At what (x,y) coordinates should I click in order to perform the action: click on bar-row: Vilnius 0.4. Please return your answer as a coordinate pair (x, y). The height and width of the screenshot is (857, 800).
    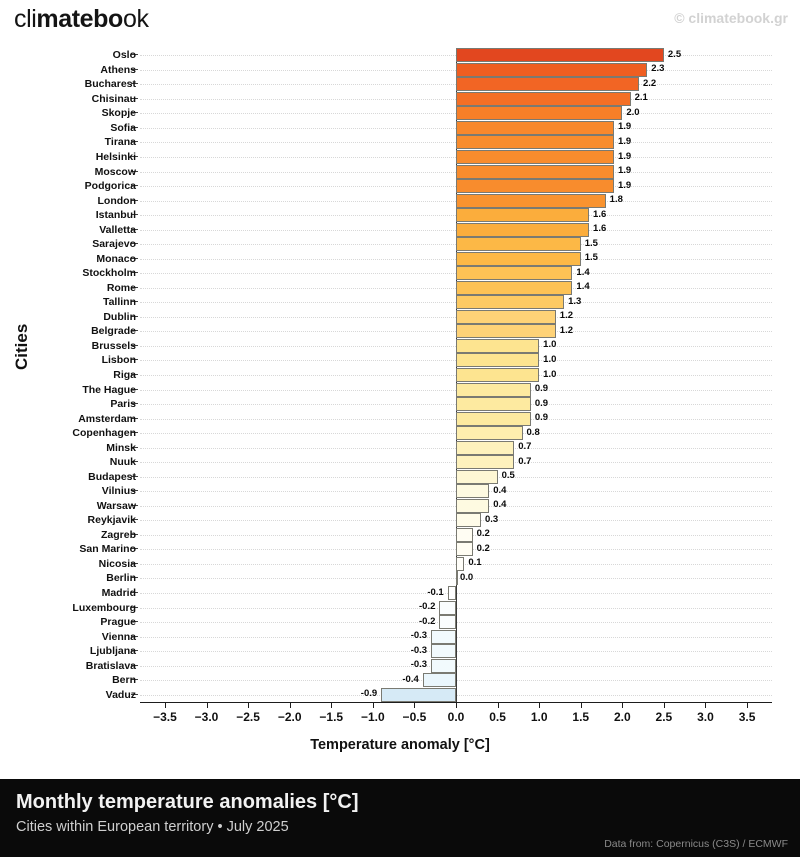
    Looking at the image, I should click on (437, 491).